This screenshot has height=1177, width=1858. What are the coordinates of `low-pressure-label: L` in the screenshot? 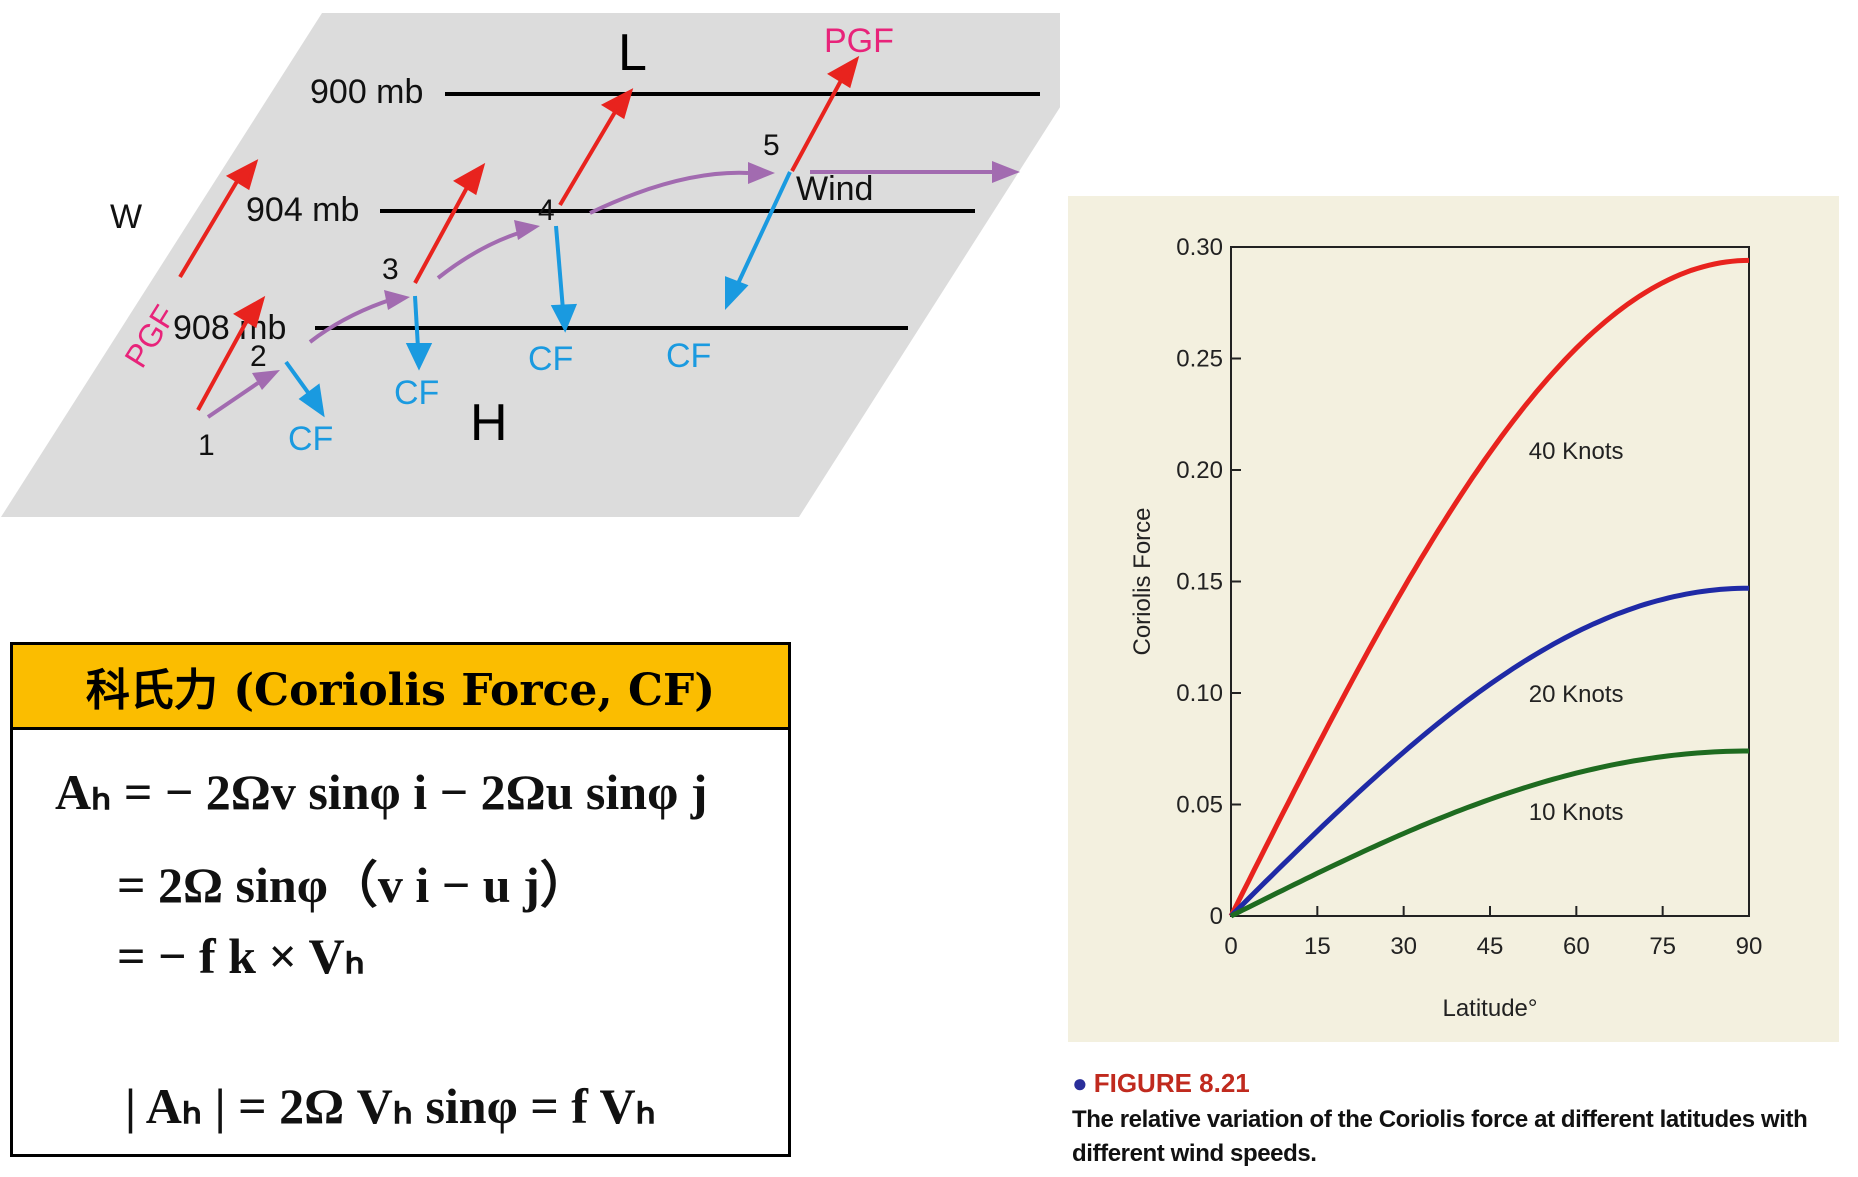 It's located at (632, 53).